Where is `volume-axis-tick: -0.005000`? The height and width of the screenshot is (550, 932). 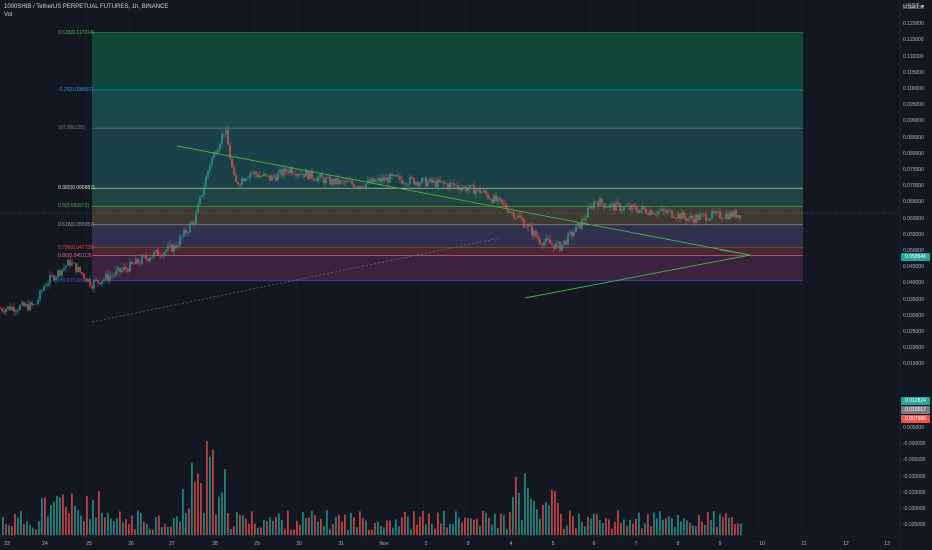 volume-axis-tick: -0.005000 is located at coordinates (914, 460).